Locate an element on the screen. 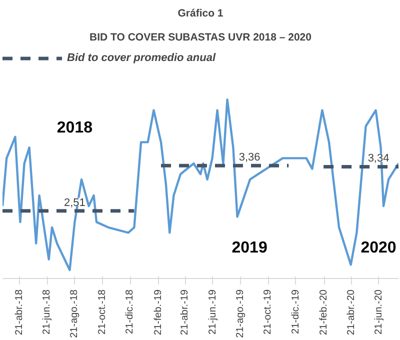 The image size is (400, 340). annotation: 2020 is located at coordinates (378, 247).